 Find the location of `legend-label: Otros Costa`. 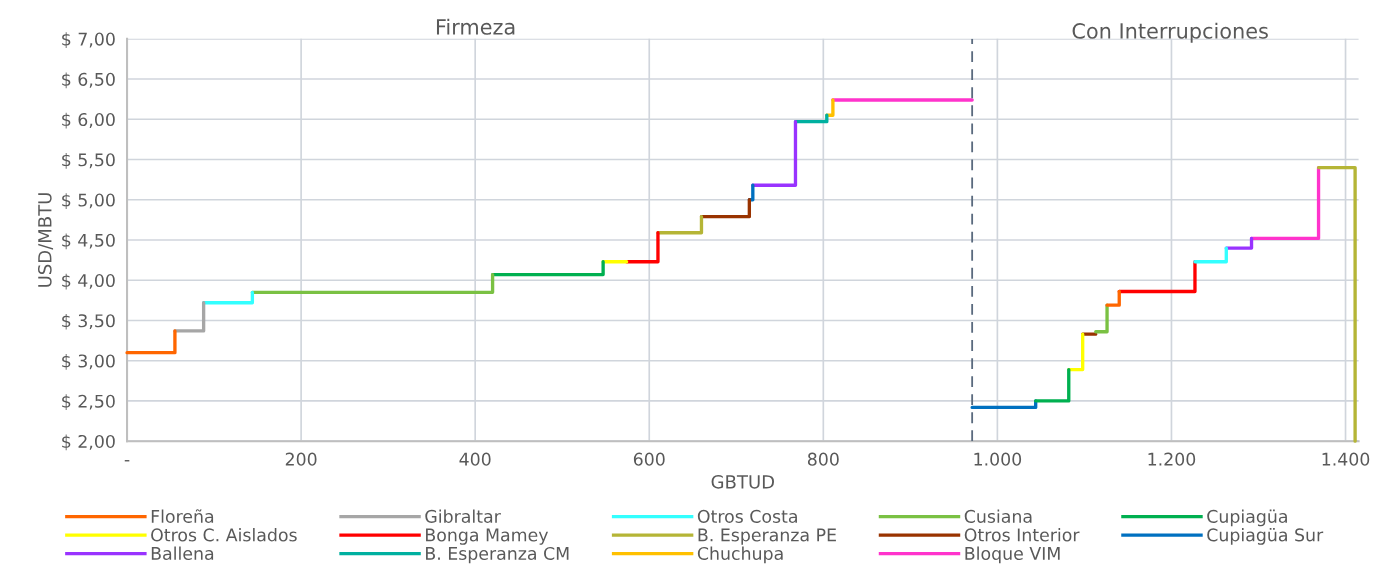

legend-label: Otros Costa is located at coordinates (747, 516).